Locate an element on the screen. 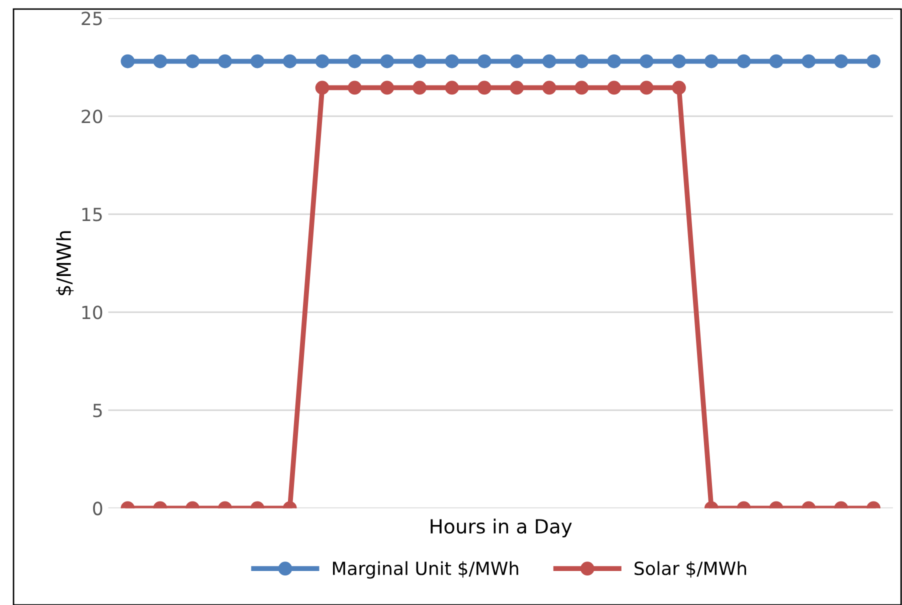  y-tick-label: 25 is located at coordinates (92, 19).